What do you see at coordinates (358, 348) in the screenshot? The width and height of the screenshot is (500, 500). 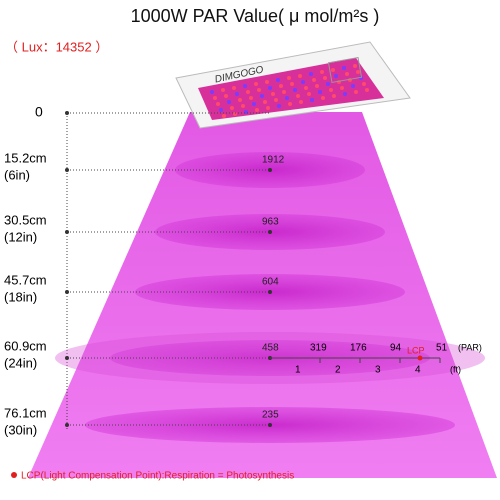 I see `scale-par: 176` at bounding box center [358, 348].